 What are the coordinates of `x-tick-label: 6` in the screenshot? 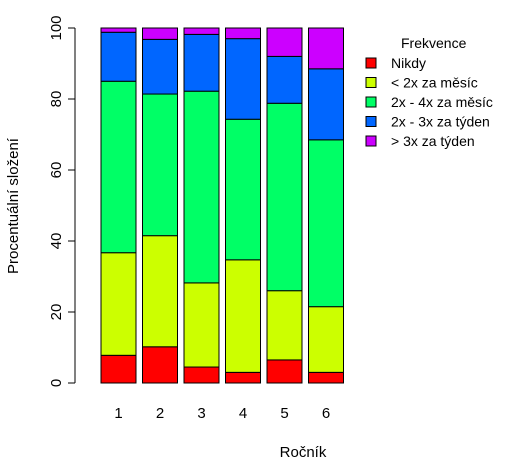 It's located at (326, 413).